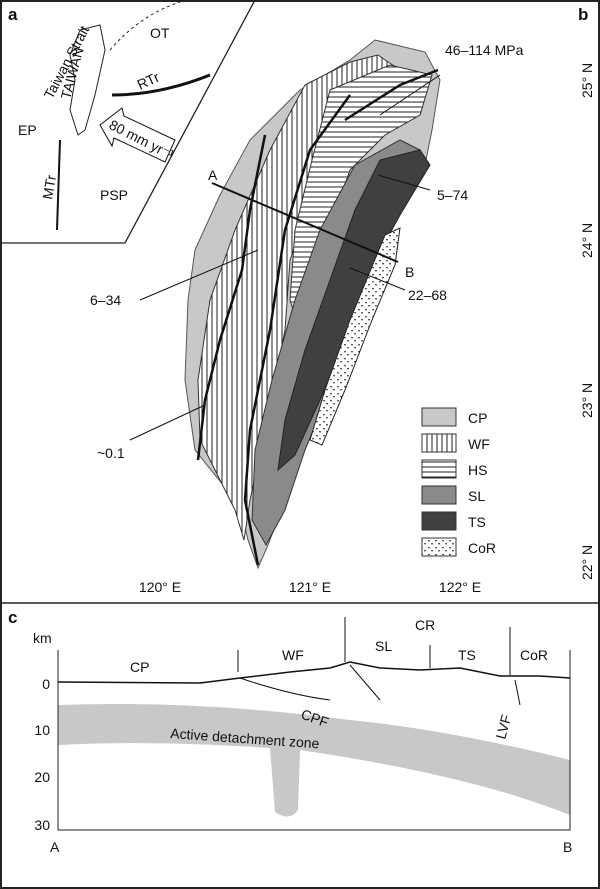 This screenshot has height=889, width=600. What do you see at coordinates (452, 195) in the screenshot?
I see `annotation: 5–74` at bounding box center [452, 195].